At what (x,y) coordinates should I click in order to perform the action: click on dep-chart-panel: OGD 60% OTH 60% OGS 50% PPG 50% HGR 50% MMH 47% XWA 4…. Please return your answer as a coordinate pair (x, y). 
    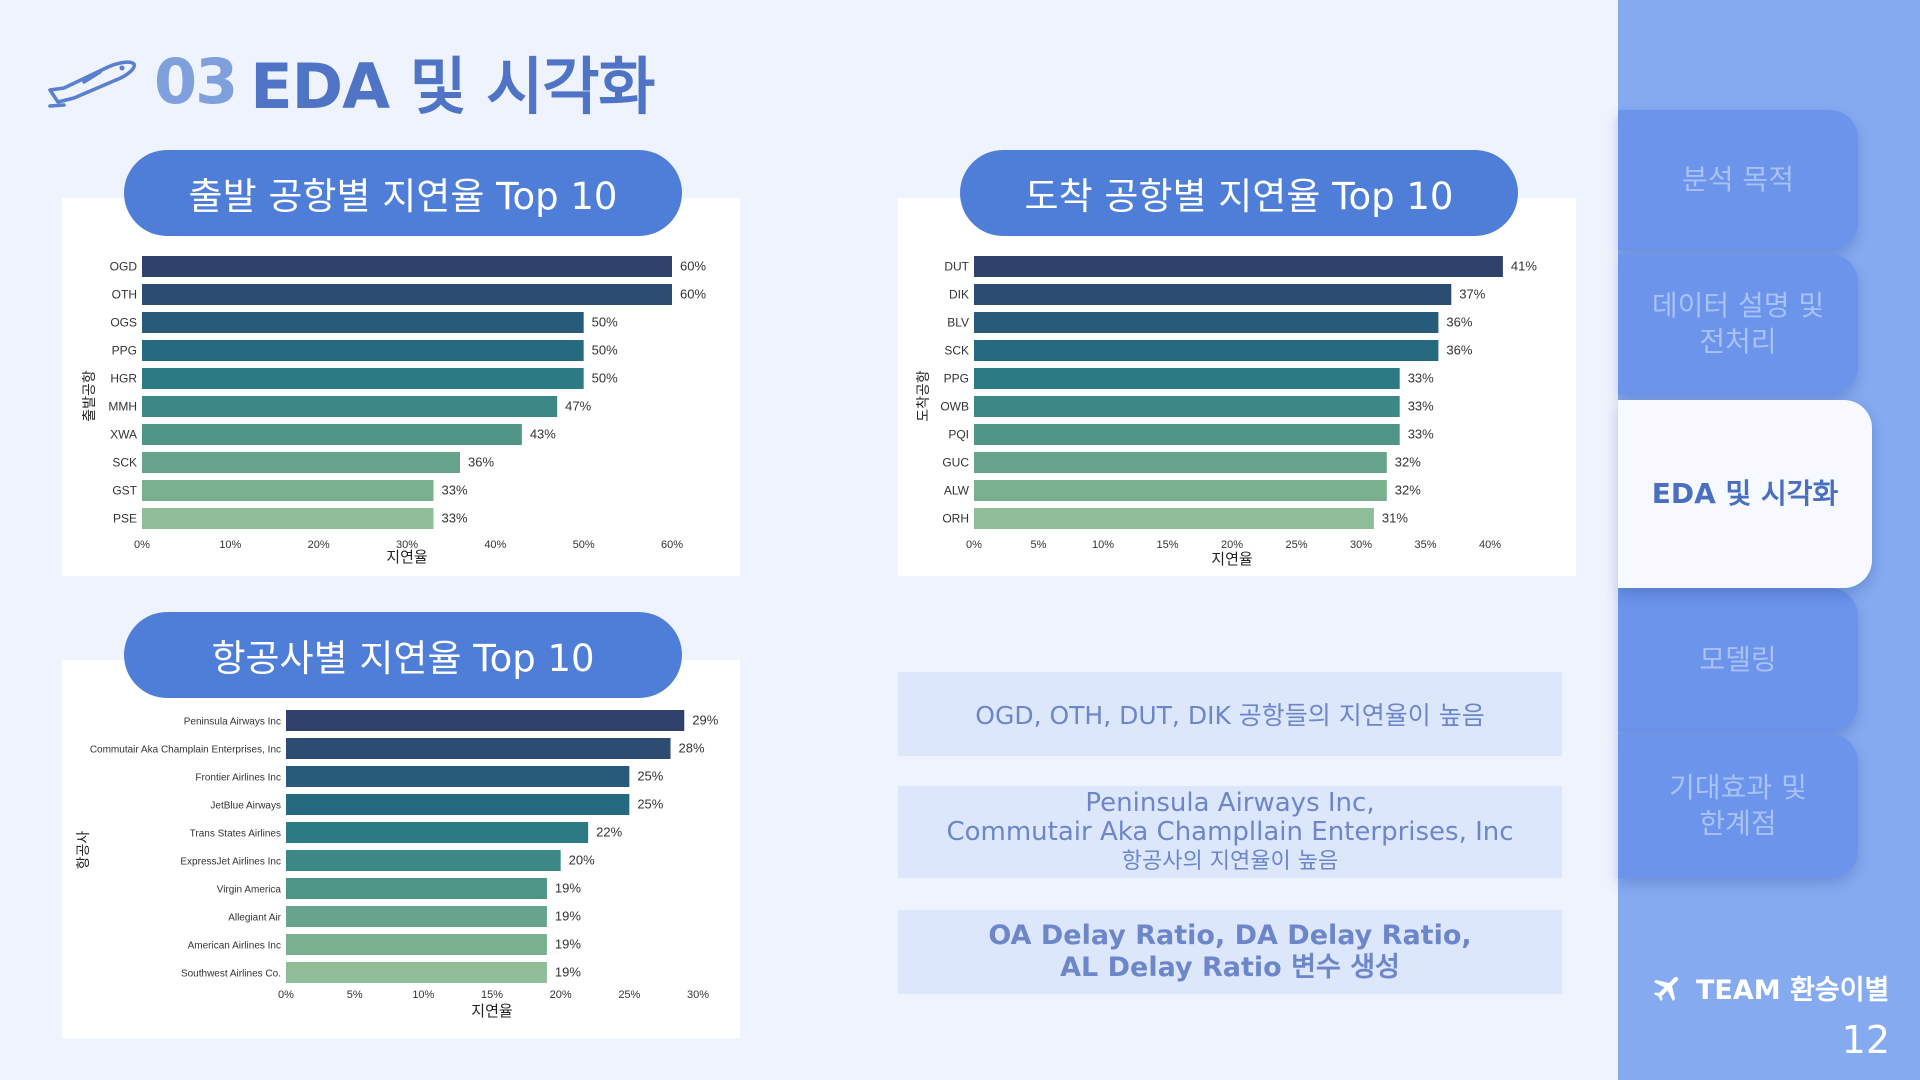
    Looking at the image, I should click on (401, 387).